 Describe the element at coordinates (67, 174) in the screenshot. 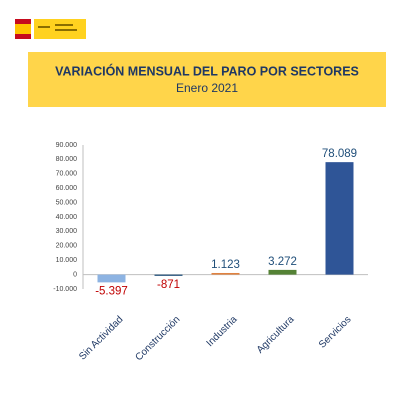

I see `y-tick-label: 70.000` at that location.